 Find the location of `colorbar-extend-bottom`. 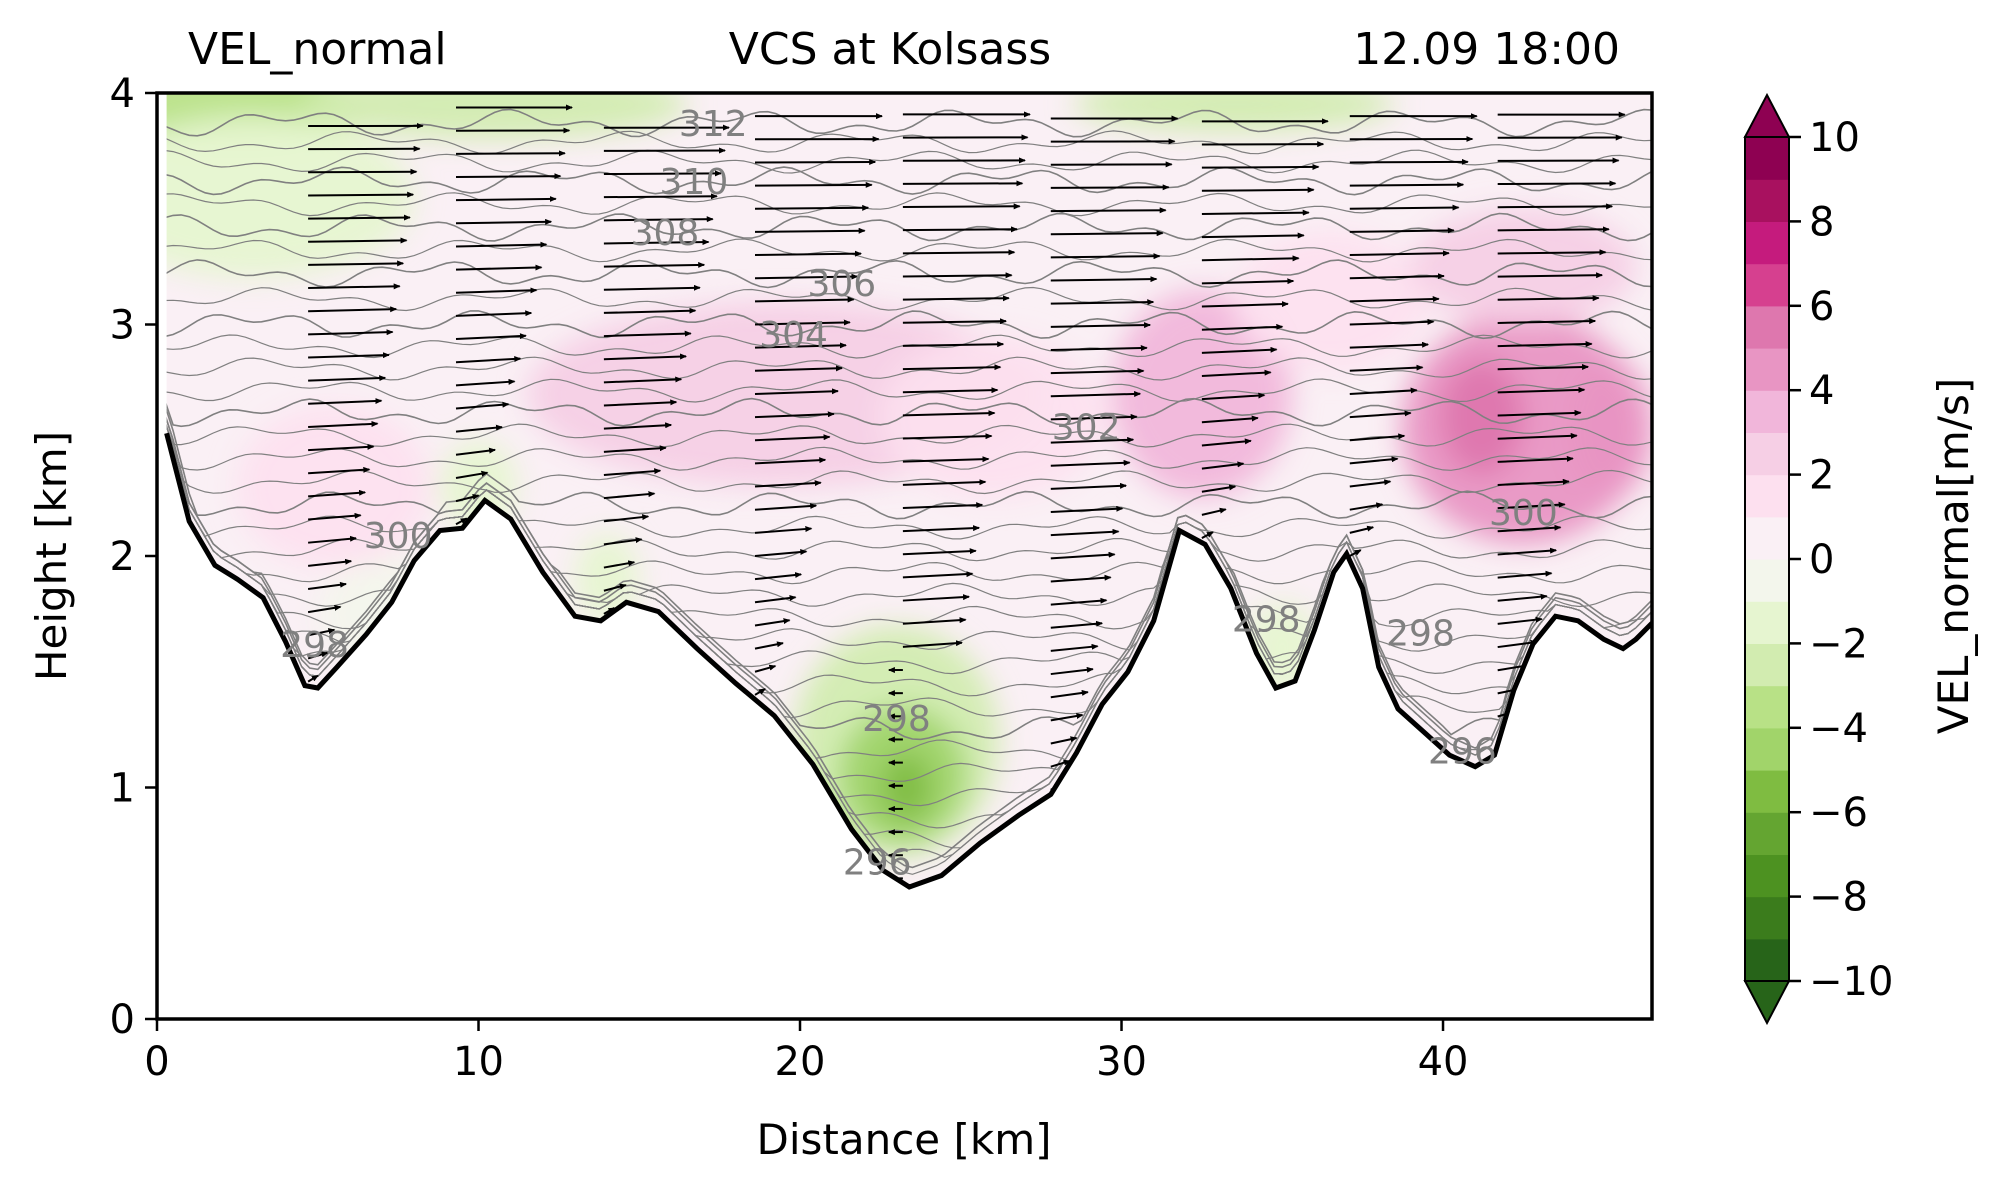

colorbar-extend-bottom is located at coordinates (1767, 1003).